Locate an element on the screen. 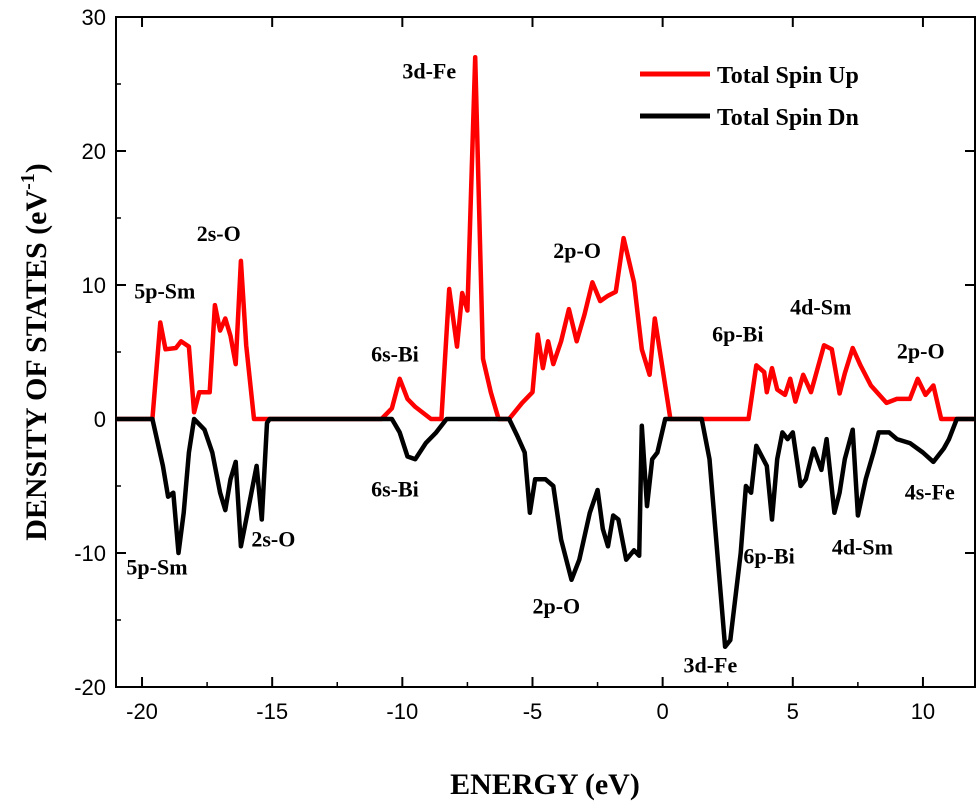  y-axis-title-sup: -1 is located at coordinates (28, 181).